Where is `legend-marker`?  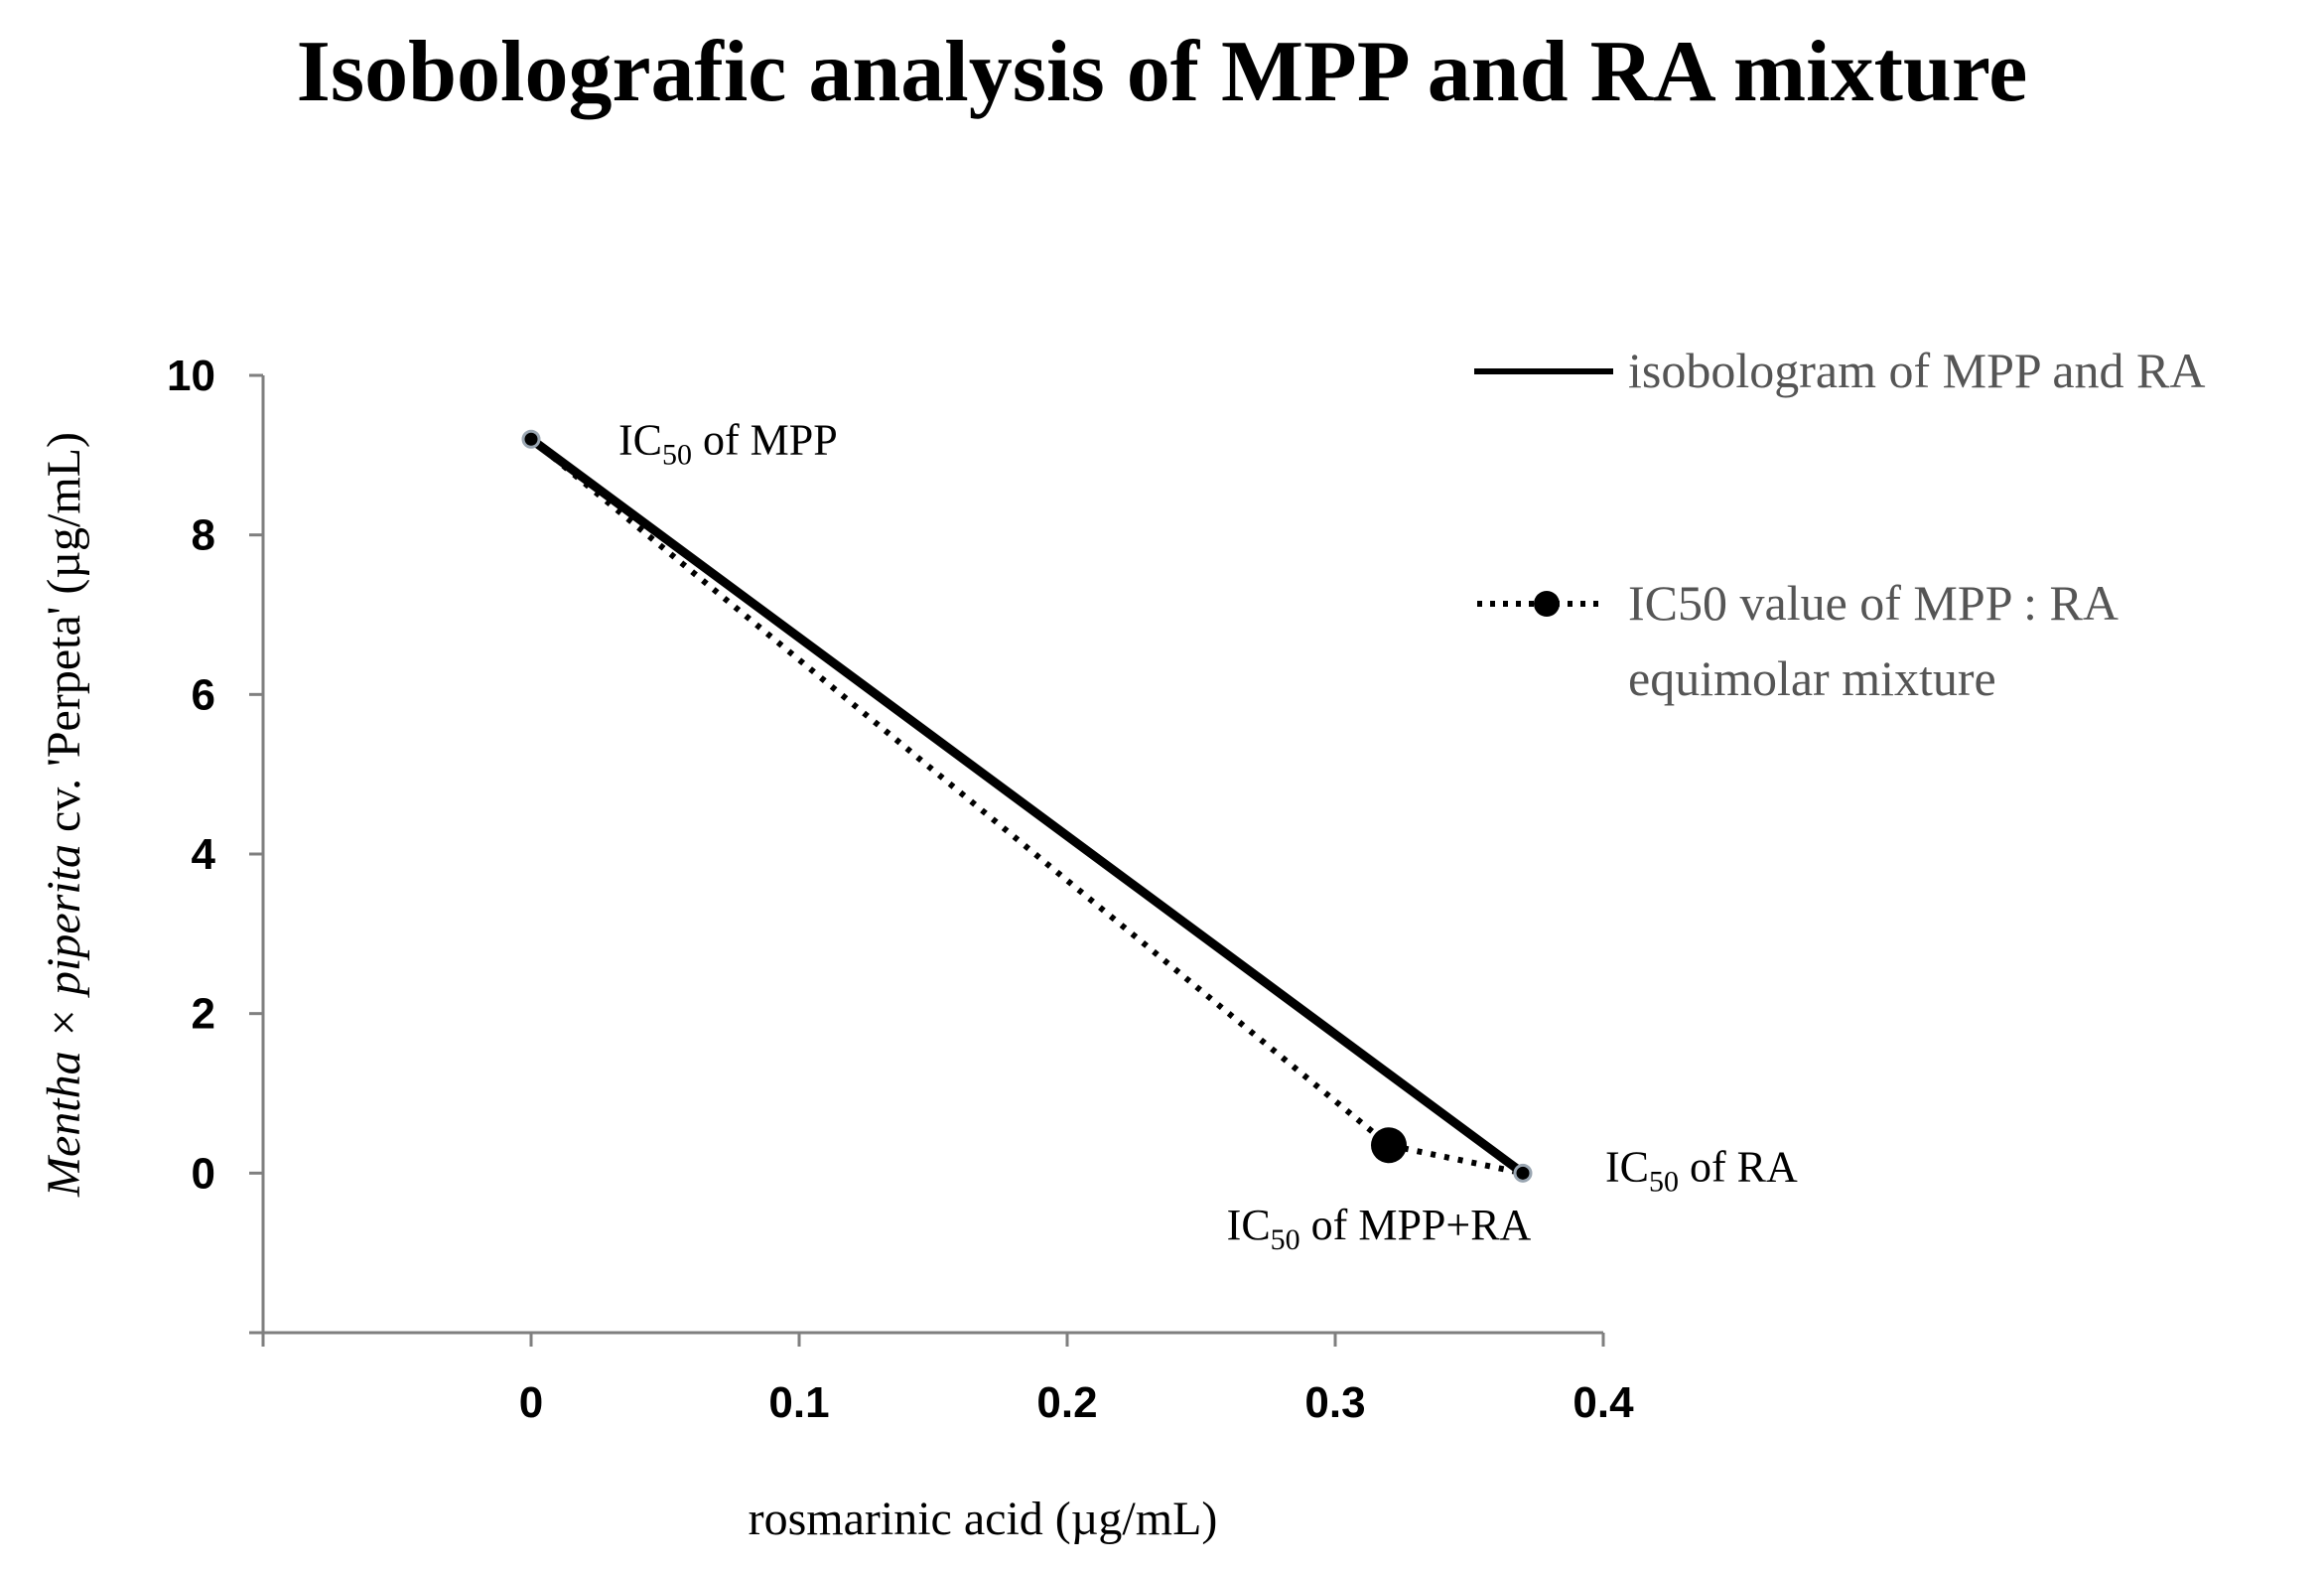
legend-marker is located at coordinates (1547, 604).